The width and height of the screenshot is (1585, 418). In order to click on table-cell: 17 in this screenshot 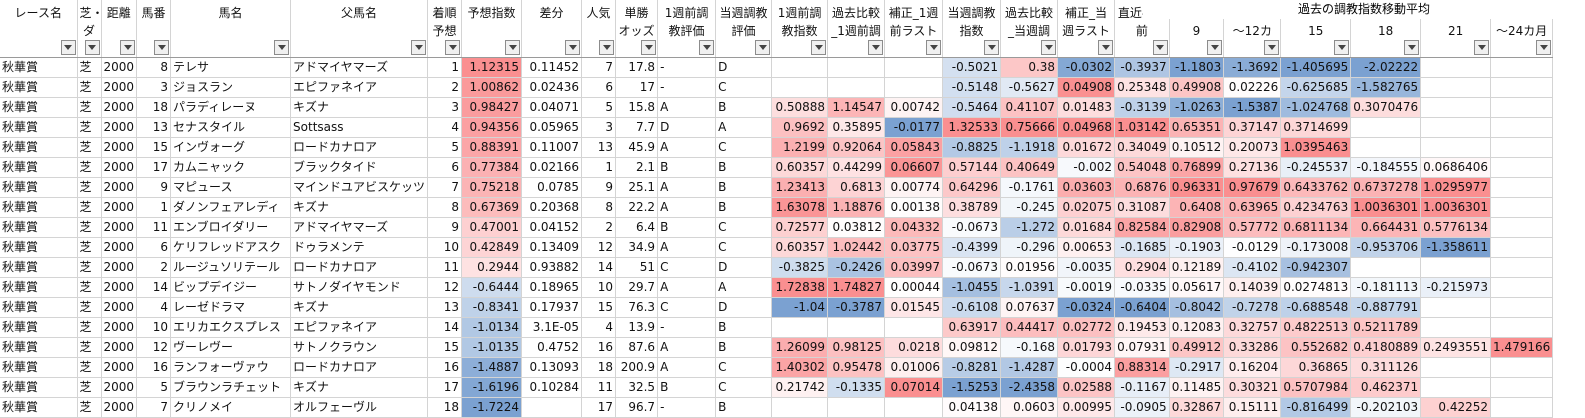, I will do `click(599, 407)`.